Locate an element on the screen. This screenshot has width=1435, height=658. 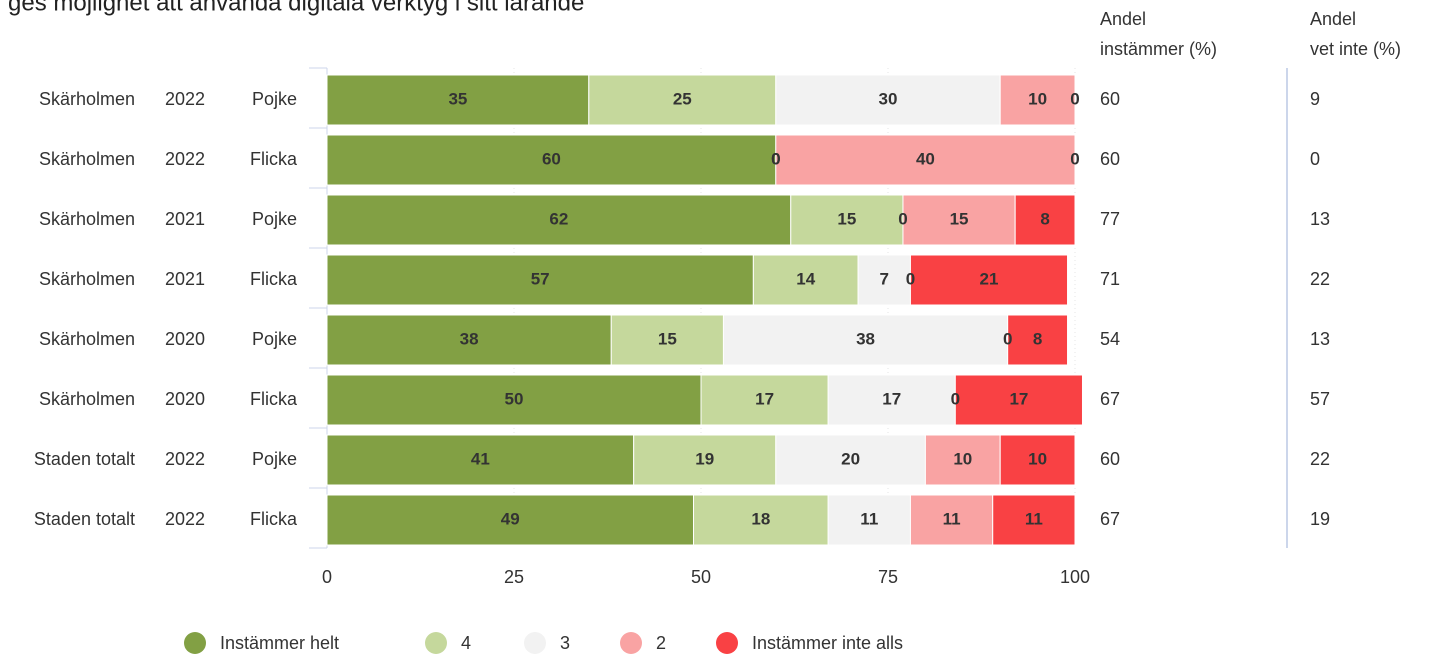
segment-label: 49 is located at coordinates (510, 518).